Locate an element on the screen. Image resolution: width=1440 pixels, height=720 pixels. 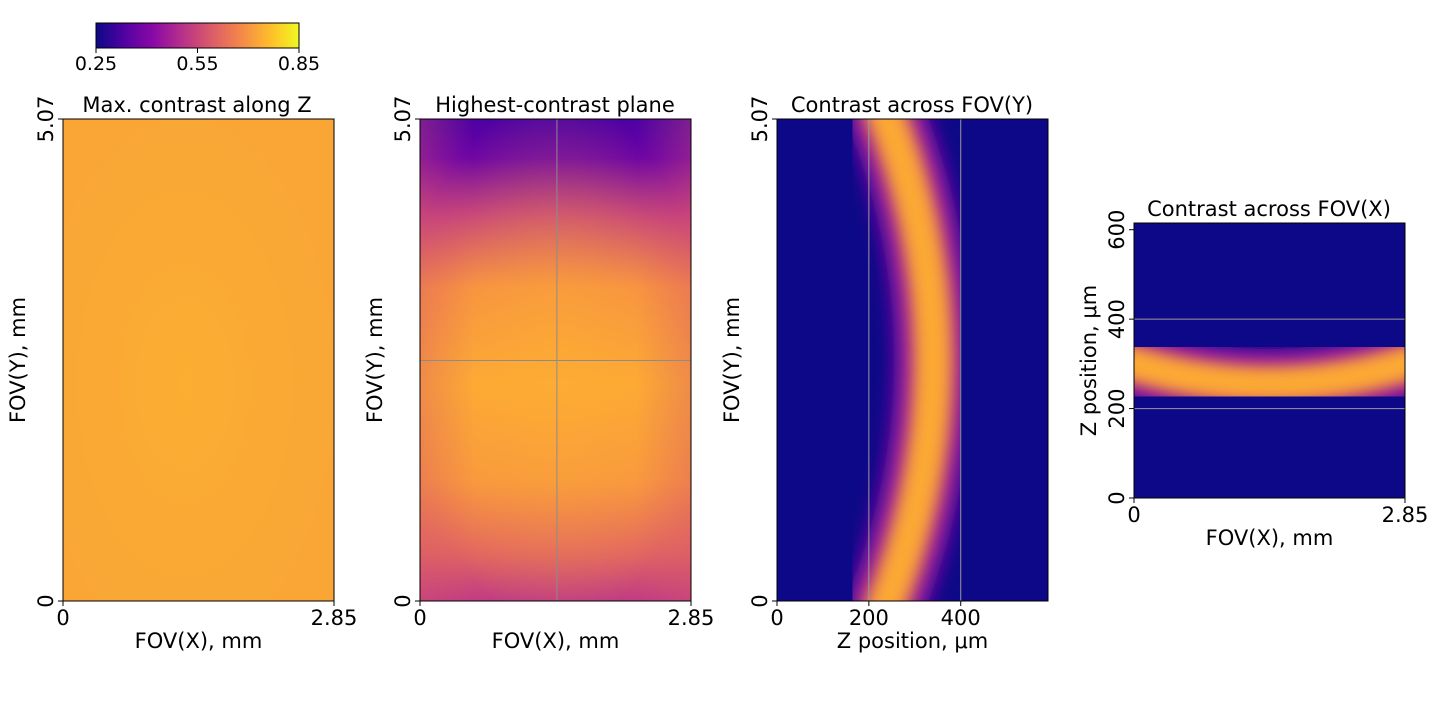
y-tick-label: 200 is located at coordinates (1117, 409).